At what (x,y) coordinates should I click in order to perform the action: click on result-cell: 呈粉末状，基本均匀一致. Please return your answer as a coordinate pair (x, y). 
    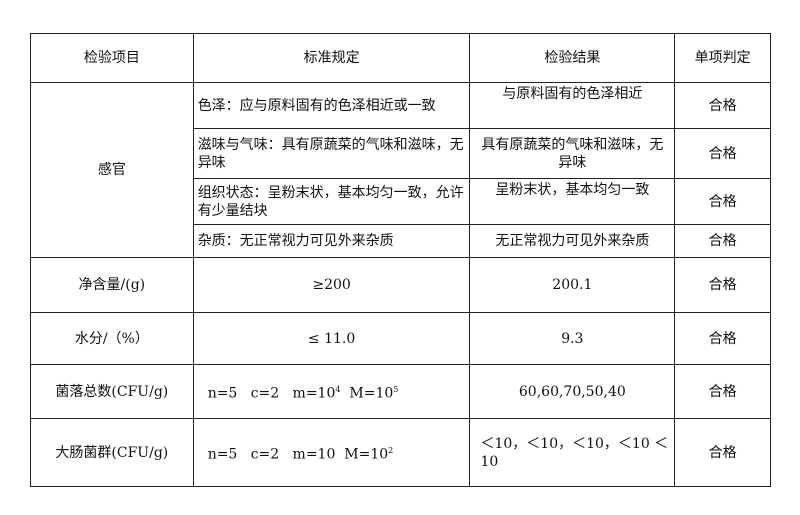
    Looking at the image, I should click on (572, 201).